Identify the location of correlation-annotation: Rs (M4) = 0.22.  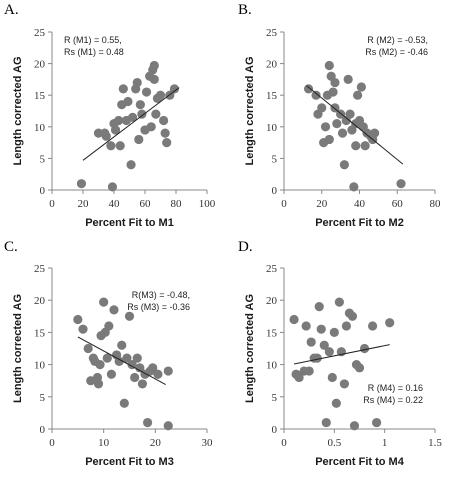
(393, 400).